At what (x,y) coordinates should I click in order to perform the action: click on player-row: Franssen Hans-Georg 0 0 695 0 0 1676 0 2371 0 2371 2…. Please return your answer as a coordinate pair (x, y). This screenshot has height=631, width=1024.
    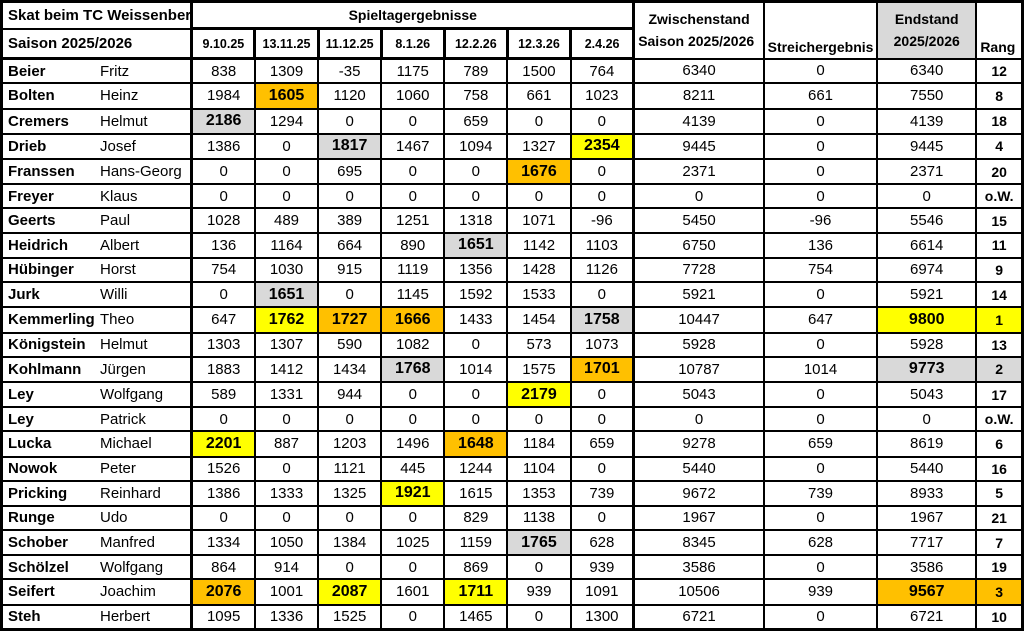
    Looking at the image, I should click on (512, 172).